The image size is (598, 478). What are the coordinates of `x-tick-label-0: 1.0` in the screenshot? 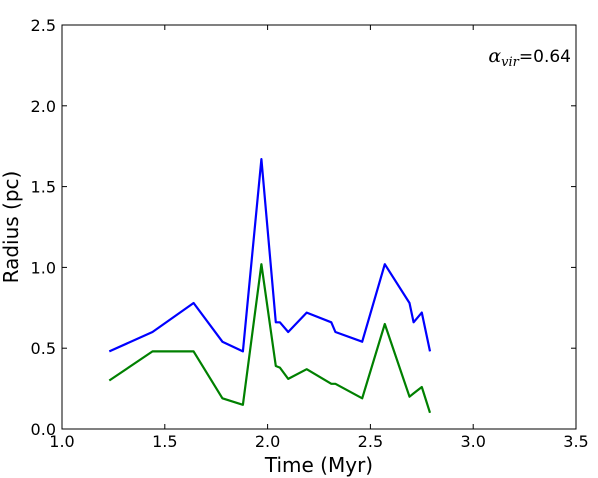 It's located at (61, 441).